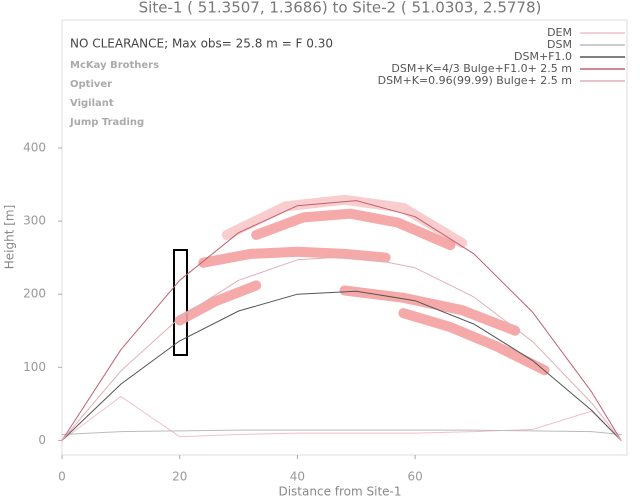 The height and width of the screenshot is (502, 640). I want to click on operator-name: Jump Trading, so click(106, 122).